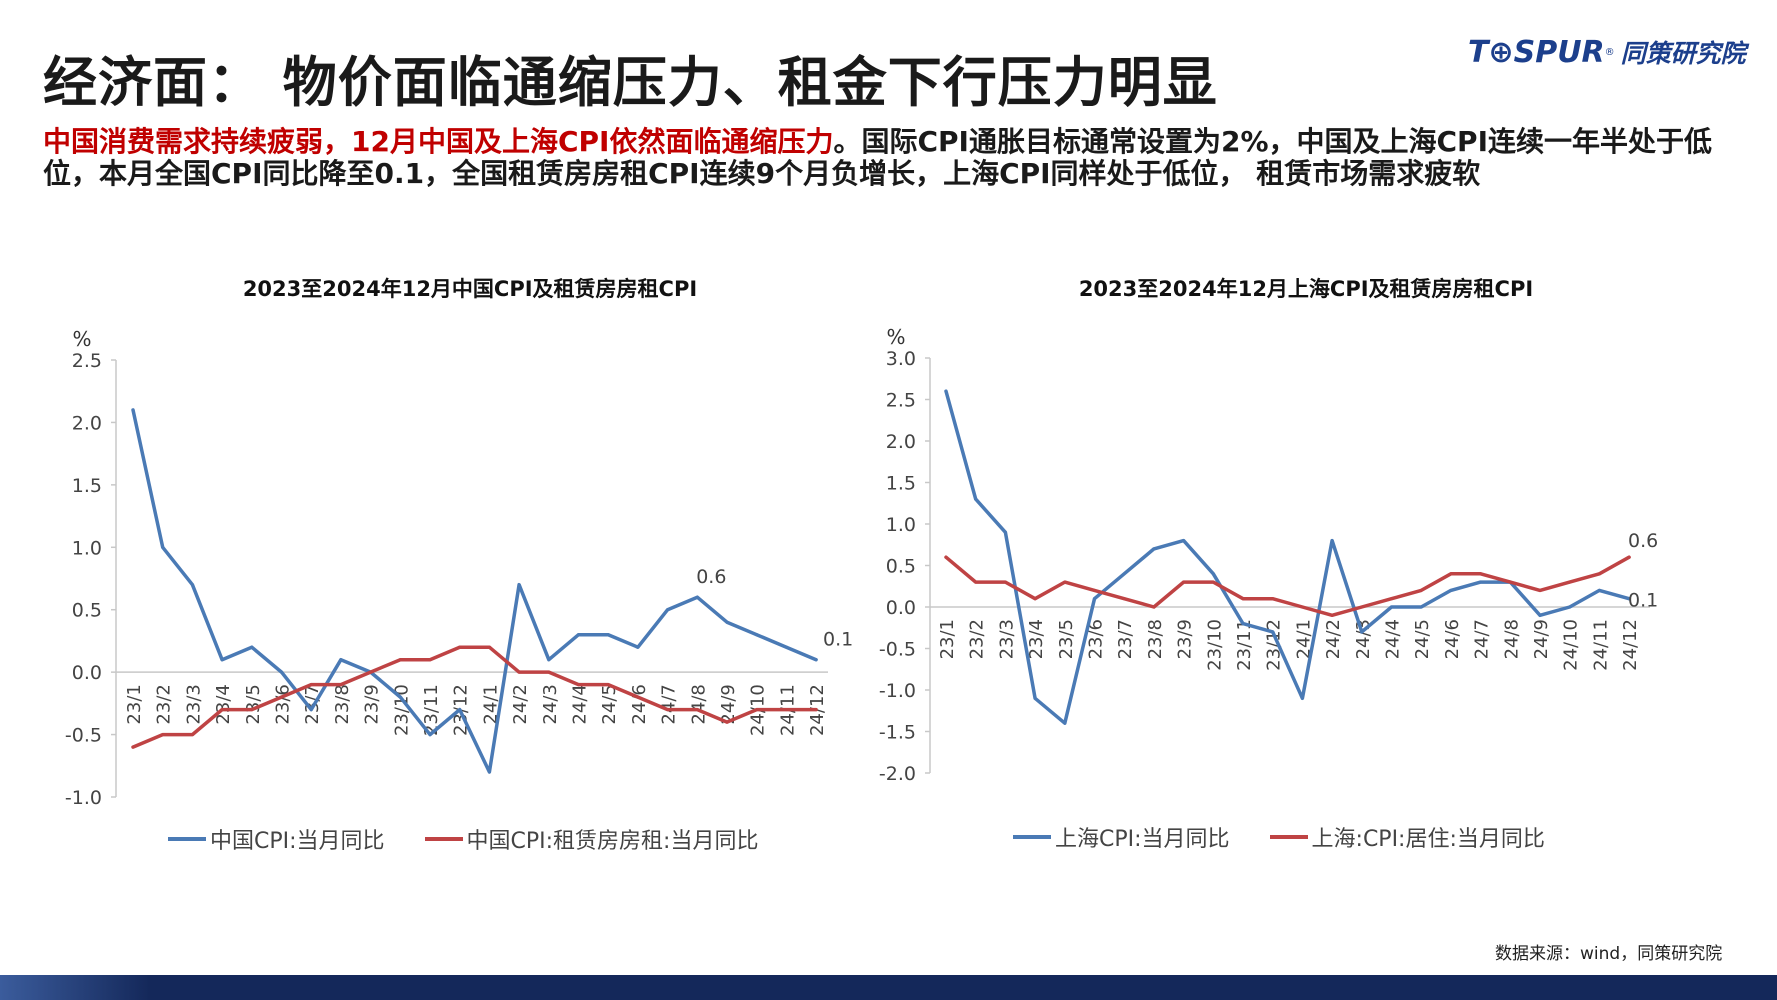 The width and height of the screenshot is (1777, 1000). I want to click on china-y-tick-label: 2.5, so click(87, 361).